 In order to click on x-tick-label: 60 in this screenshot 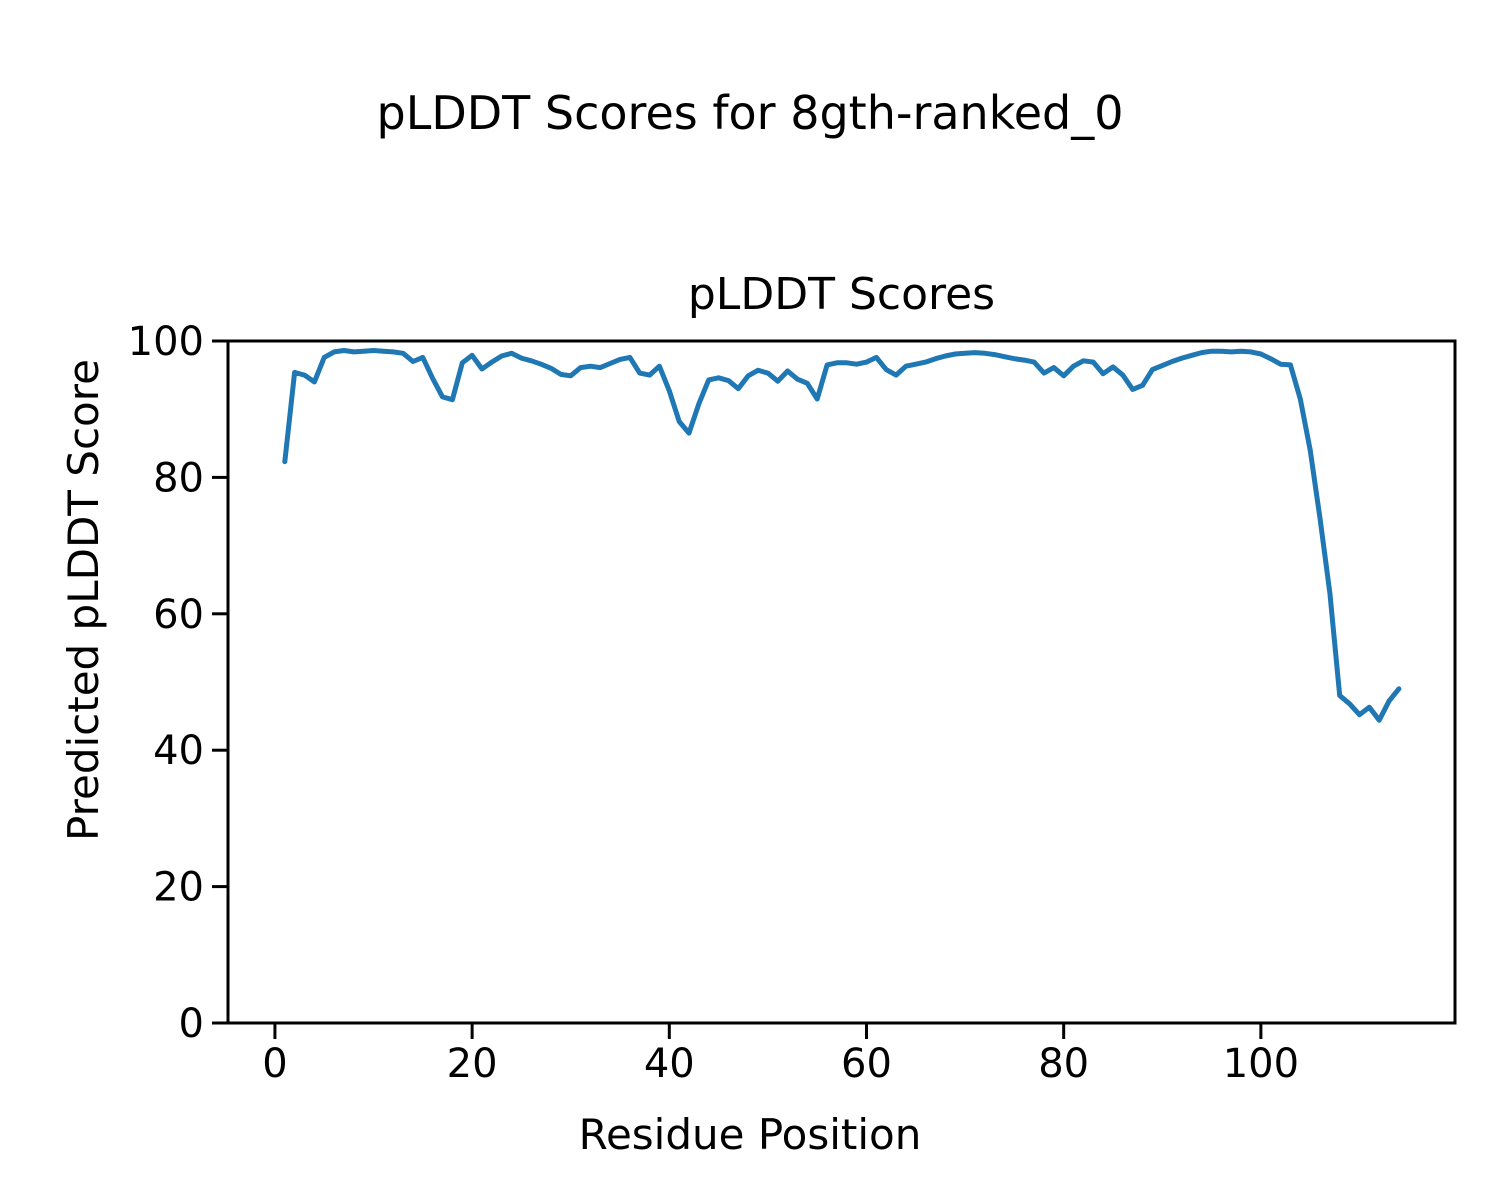, I will do `click(866, 1064)`.